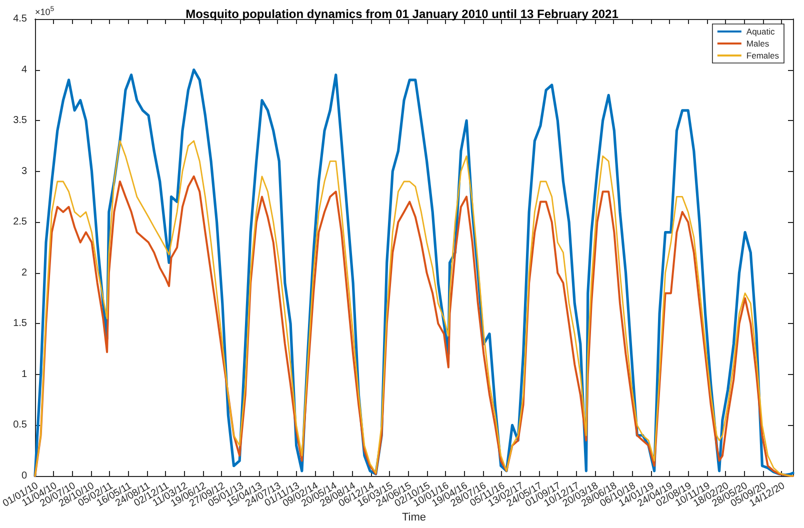 The image size is (804, 528). Describe the element at coordinates (24, 70) in the screenshot. I see `y-tick-label: 4` at that location.